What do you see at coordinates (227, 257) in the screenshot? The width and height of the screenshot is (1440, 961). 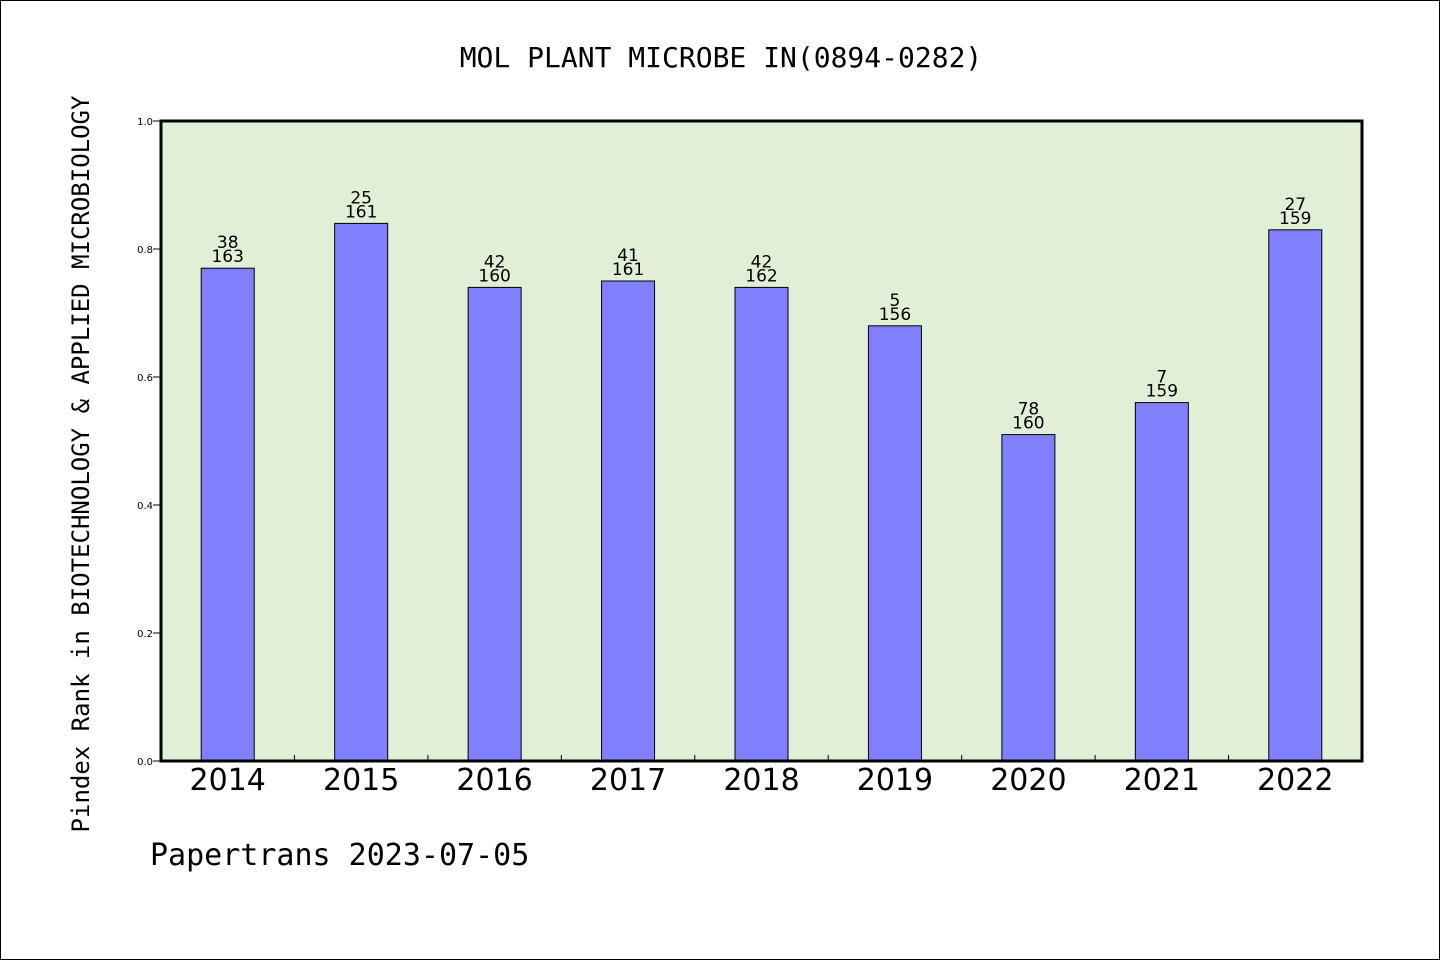 I see `bar-total-label: 163` at bounding box center [227, 257].